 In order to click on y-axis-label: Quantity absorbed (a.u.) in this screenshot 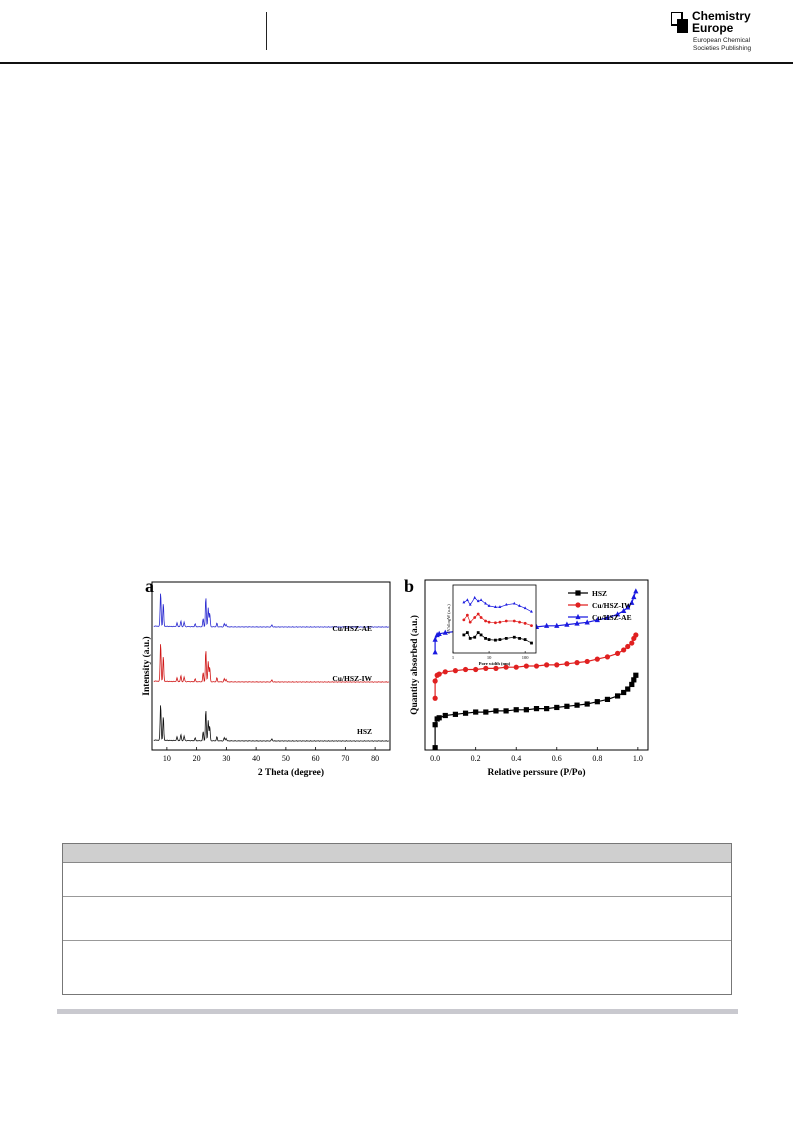, I will do `click(414, 665)`.